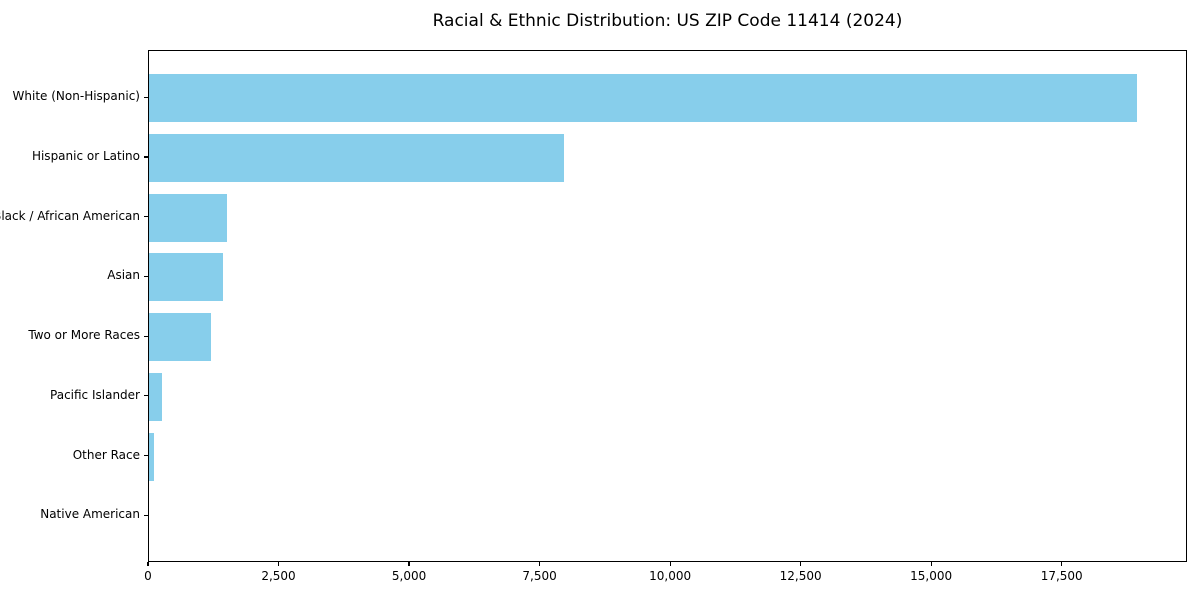 The height and width of the screenshot is (600, 1200). Describe the element at coordinates (409, 576) in the screenshot. I see `x-tick-label: 5,000` at that location.